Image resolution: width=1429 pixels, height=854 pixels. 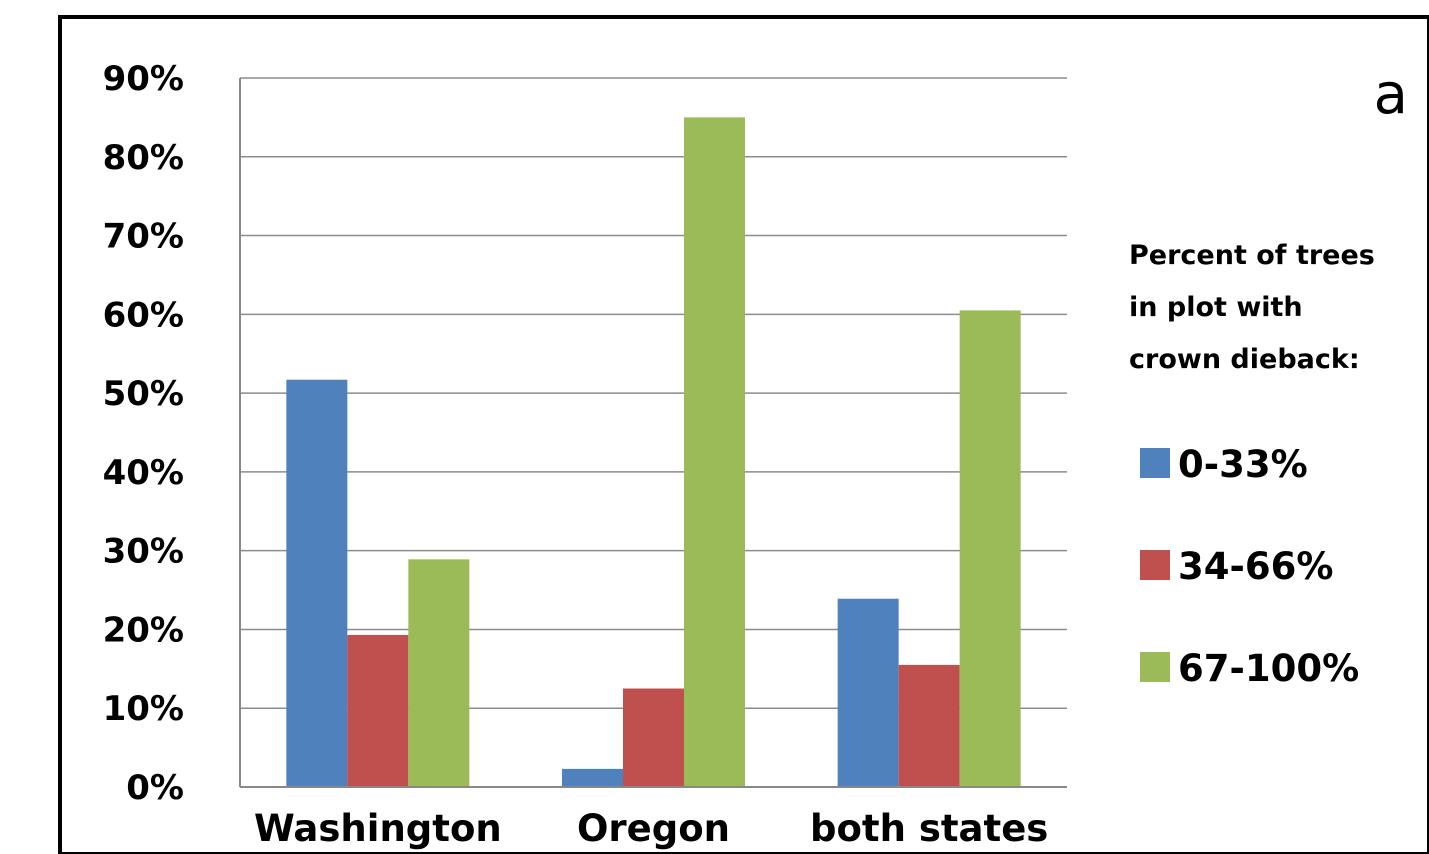 I want to click on legend-title-line-2: in plot with, so click(x=1216, y=307).